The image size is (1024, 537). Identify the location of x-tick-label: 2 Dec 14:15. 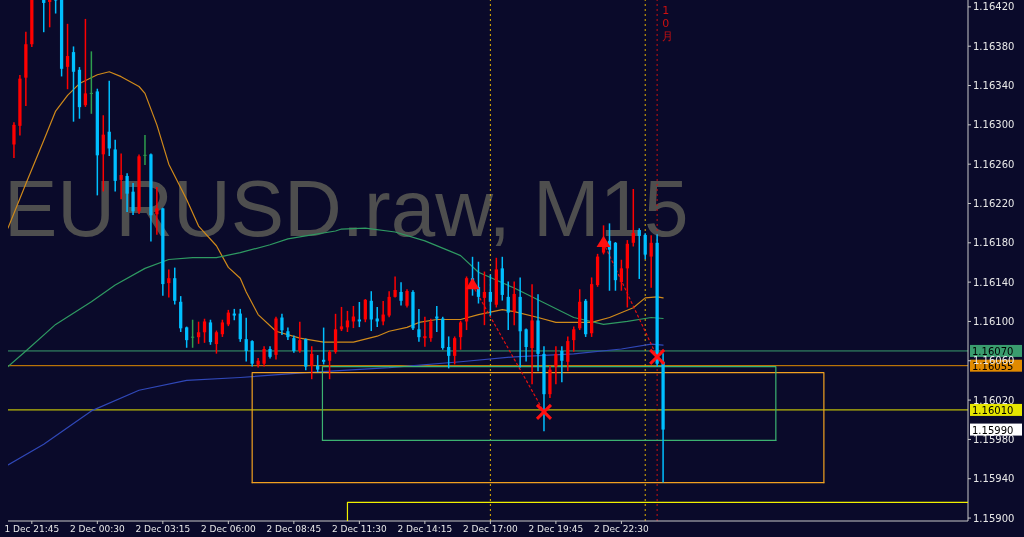
(425, 529).